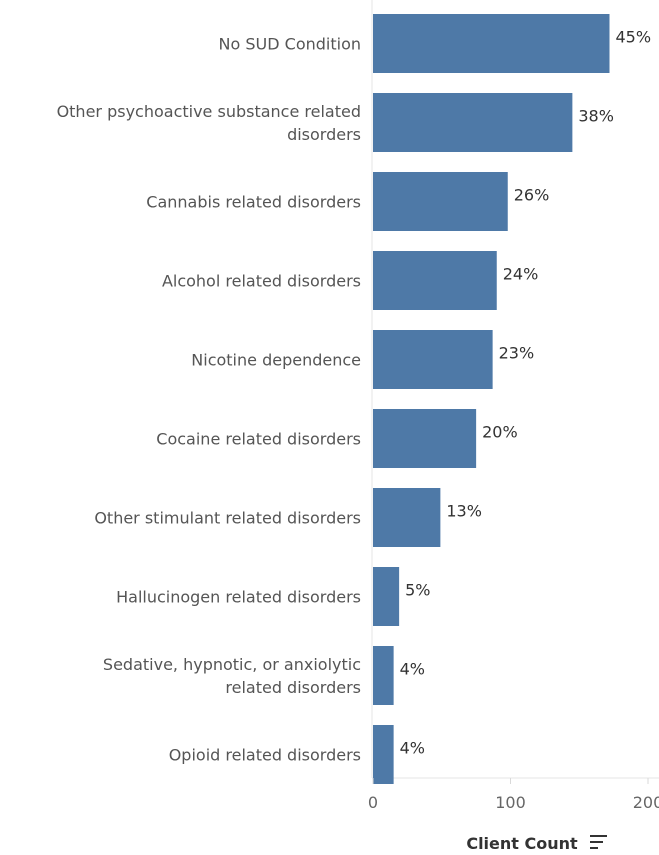 This screenshot has height=855, width=659. What do you see at coordinates (532, 195) in the screenshot?
I see `data-label: 26%` at bounding box center [532, 195].